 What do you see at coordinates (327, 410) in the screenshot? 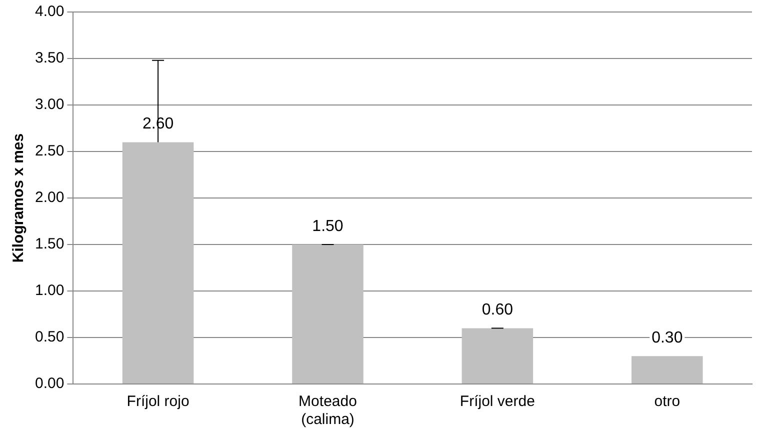
I see `x-tick-label: Moteado (calima)` at bounding box center [327, 410].